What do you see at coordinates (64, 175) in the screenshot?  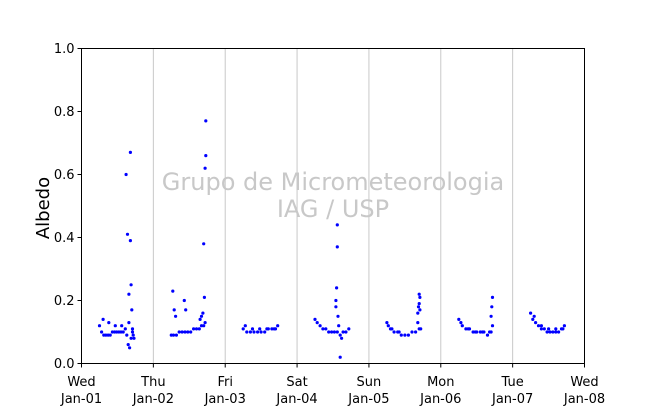 I see `y-tick-label-3: 0.6` at bounding box center [64, 175].